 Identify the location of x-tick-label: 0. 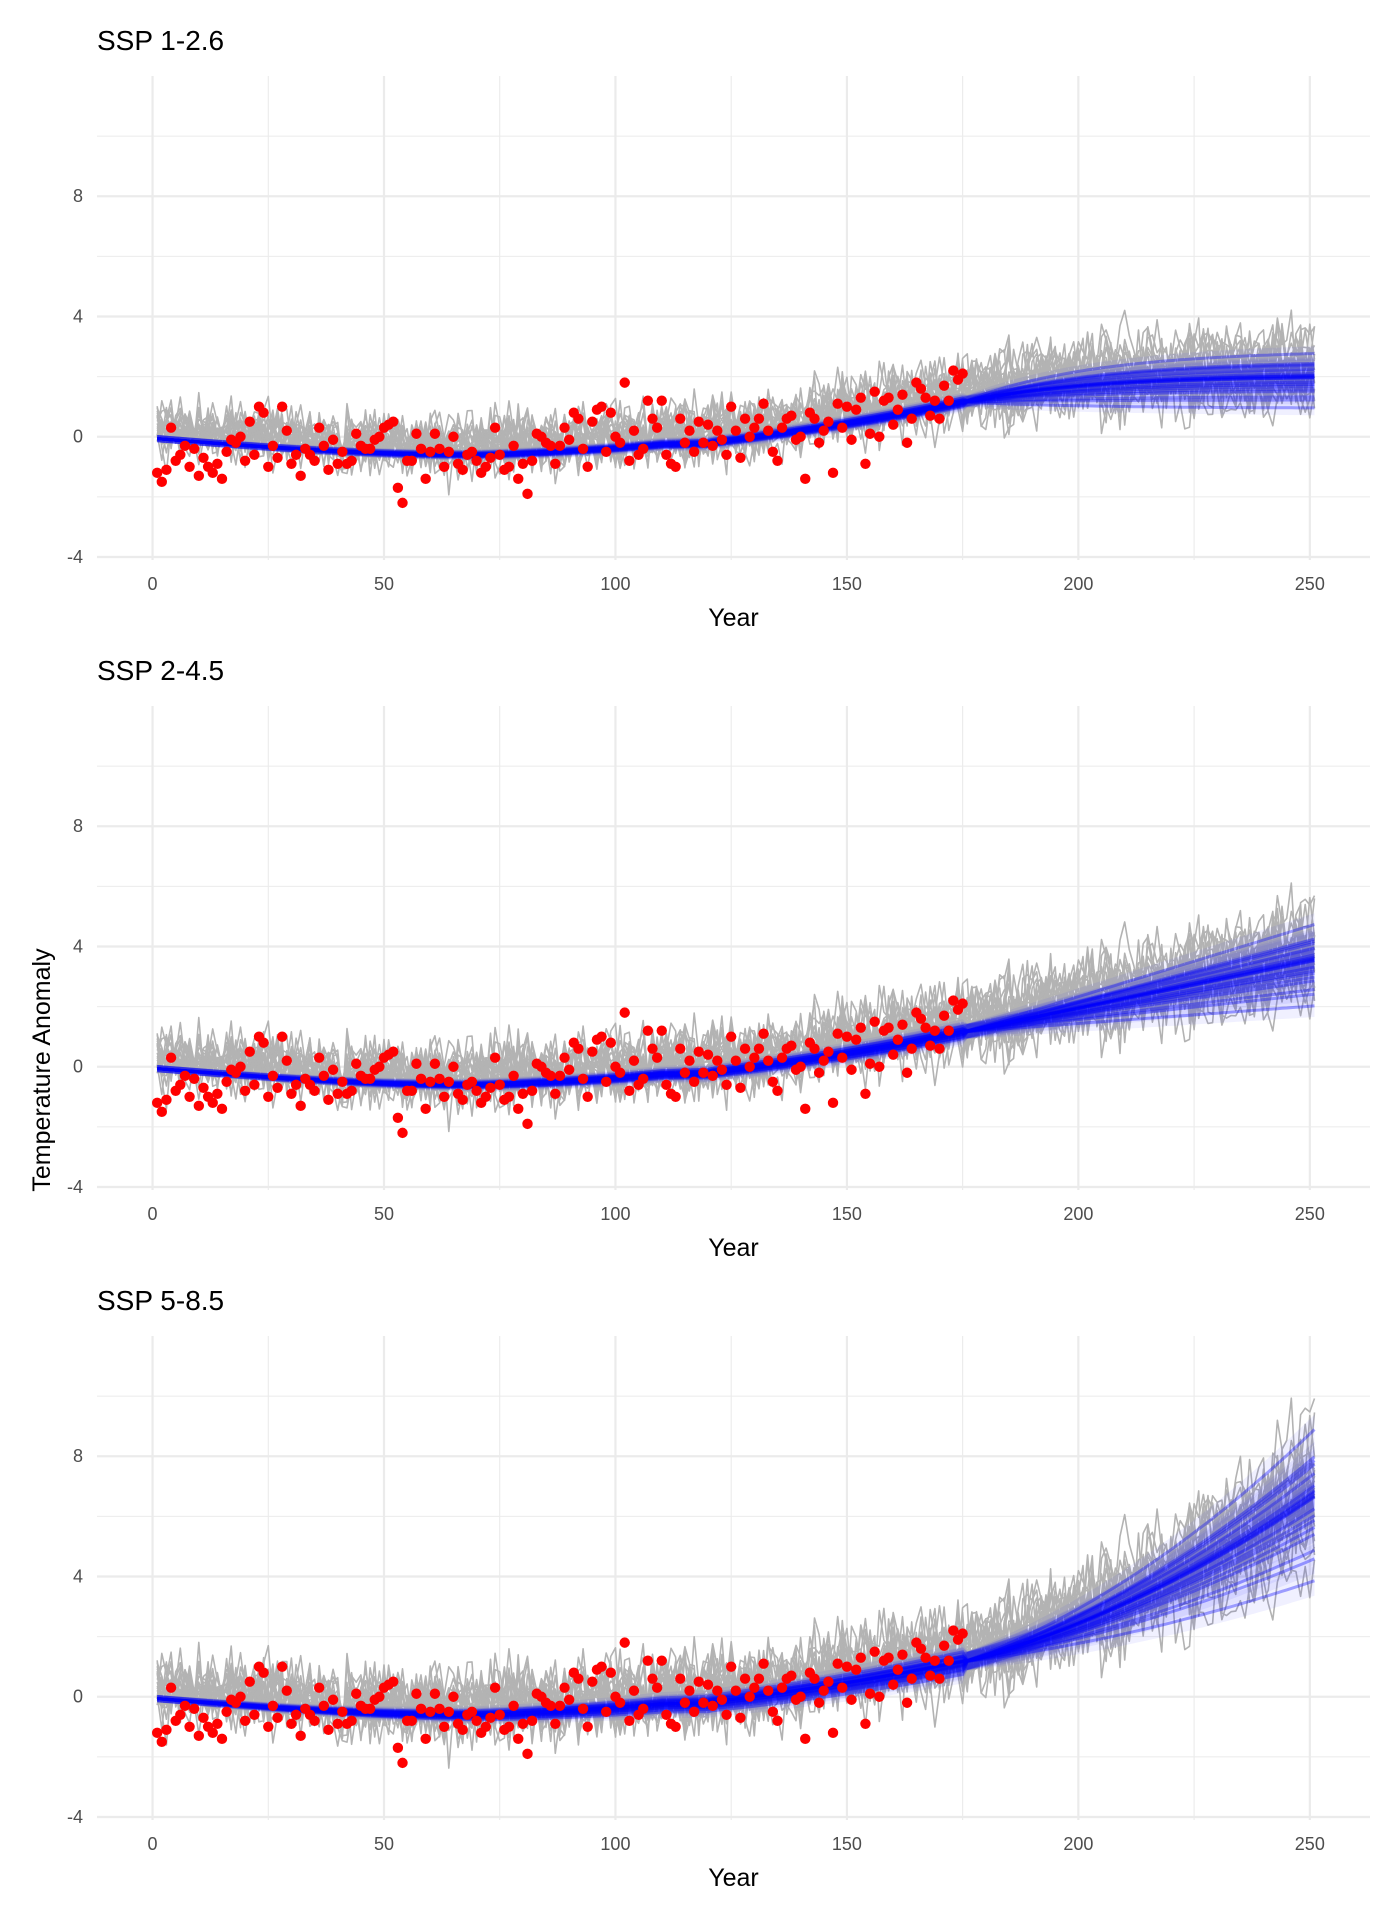
(153, 1214).